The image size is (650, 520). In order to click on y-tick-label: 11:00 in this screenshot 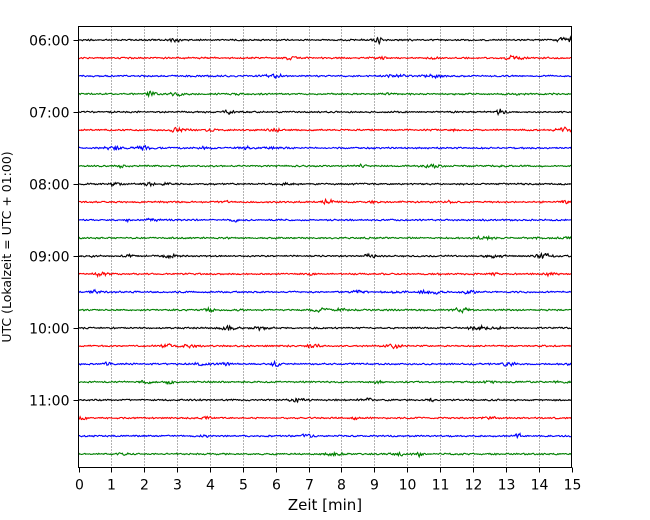, I will do `click(49, 402)`.